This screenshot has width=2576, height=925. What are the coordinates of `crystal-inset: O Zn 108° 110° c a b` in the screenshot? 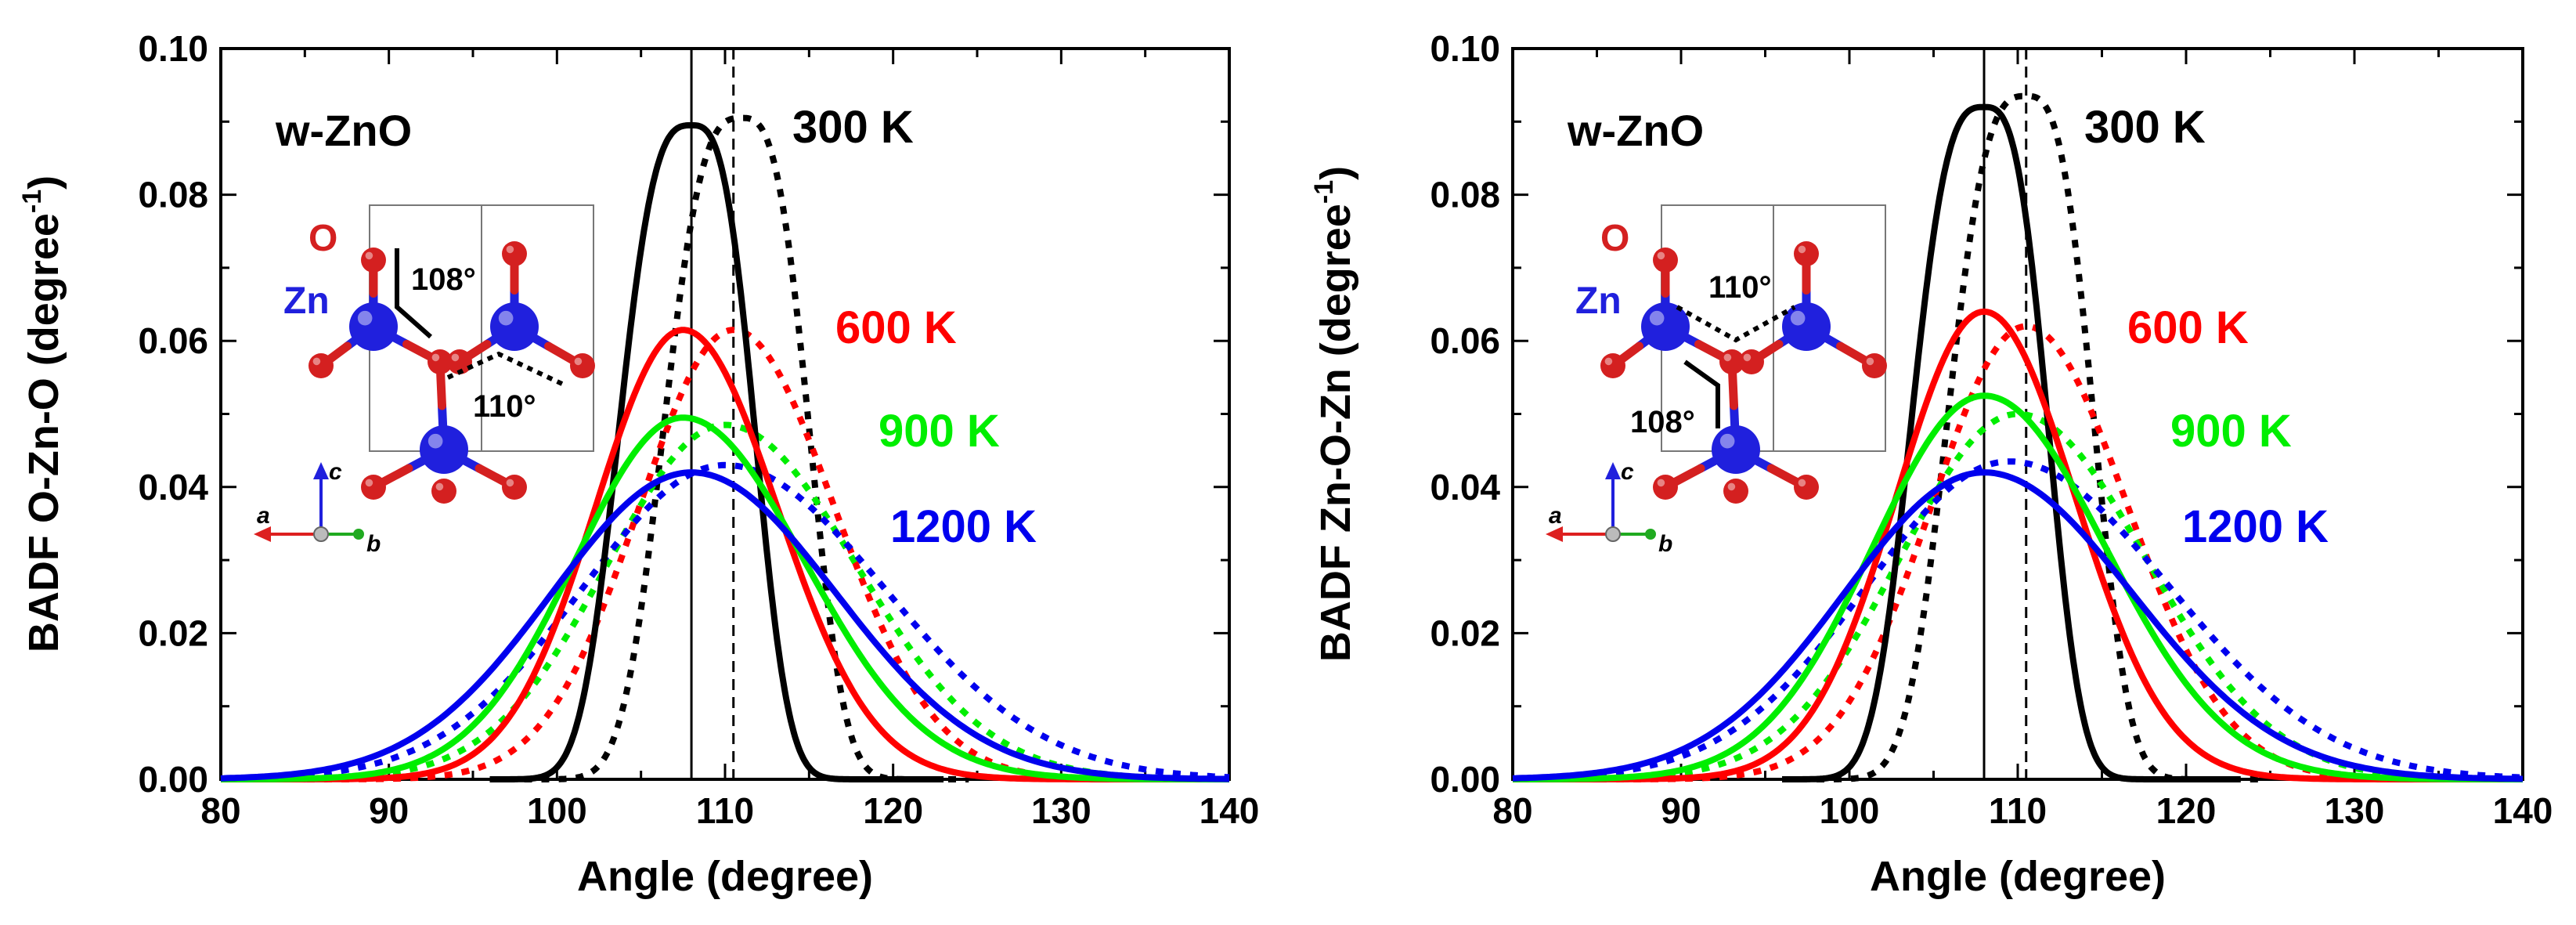 It's located at (424, 380).